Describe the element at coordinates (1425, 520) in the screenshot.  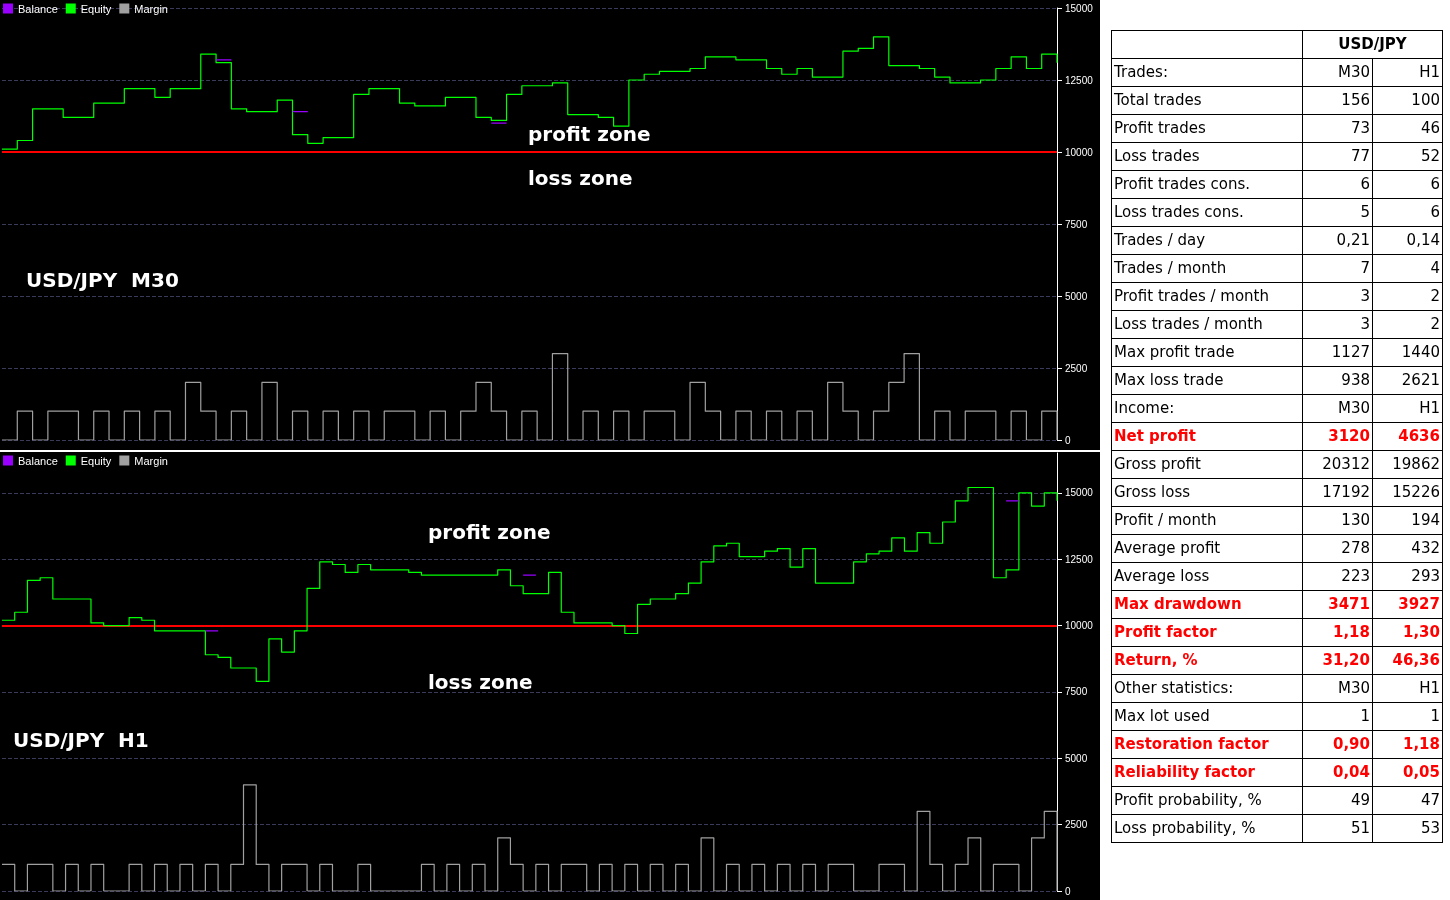
I see `text: 194` at that location.